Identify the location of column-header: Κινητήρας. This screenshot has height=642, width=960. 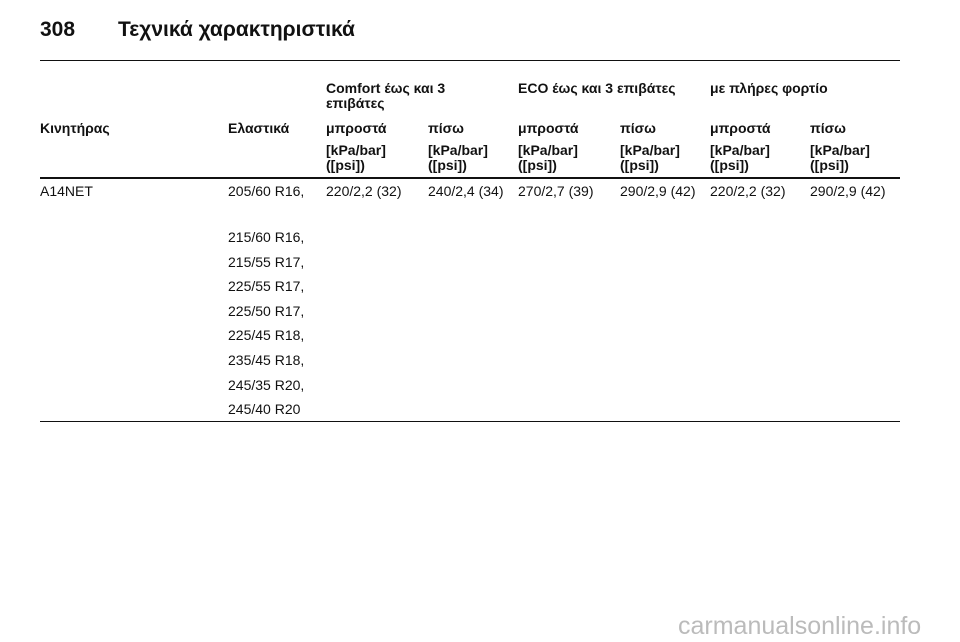
(75, 128).